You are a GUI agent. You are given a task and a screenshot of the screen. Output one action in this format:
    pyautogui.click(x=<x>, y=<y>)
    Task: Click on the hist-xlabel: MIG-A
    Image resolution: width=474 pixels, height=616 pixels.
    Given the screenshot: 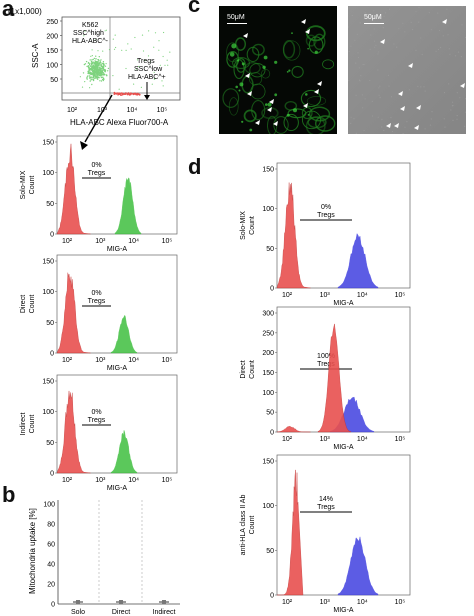 What is the action you would take?
    pyautogui.click(x=117, y=368)
    